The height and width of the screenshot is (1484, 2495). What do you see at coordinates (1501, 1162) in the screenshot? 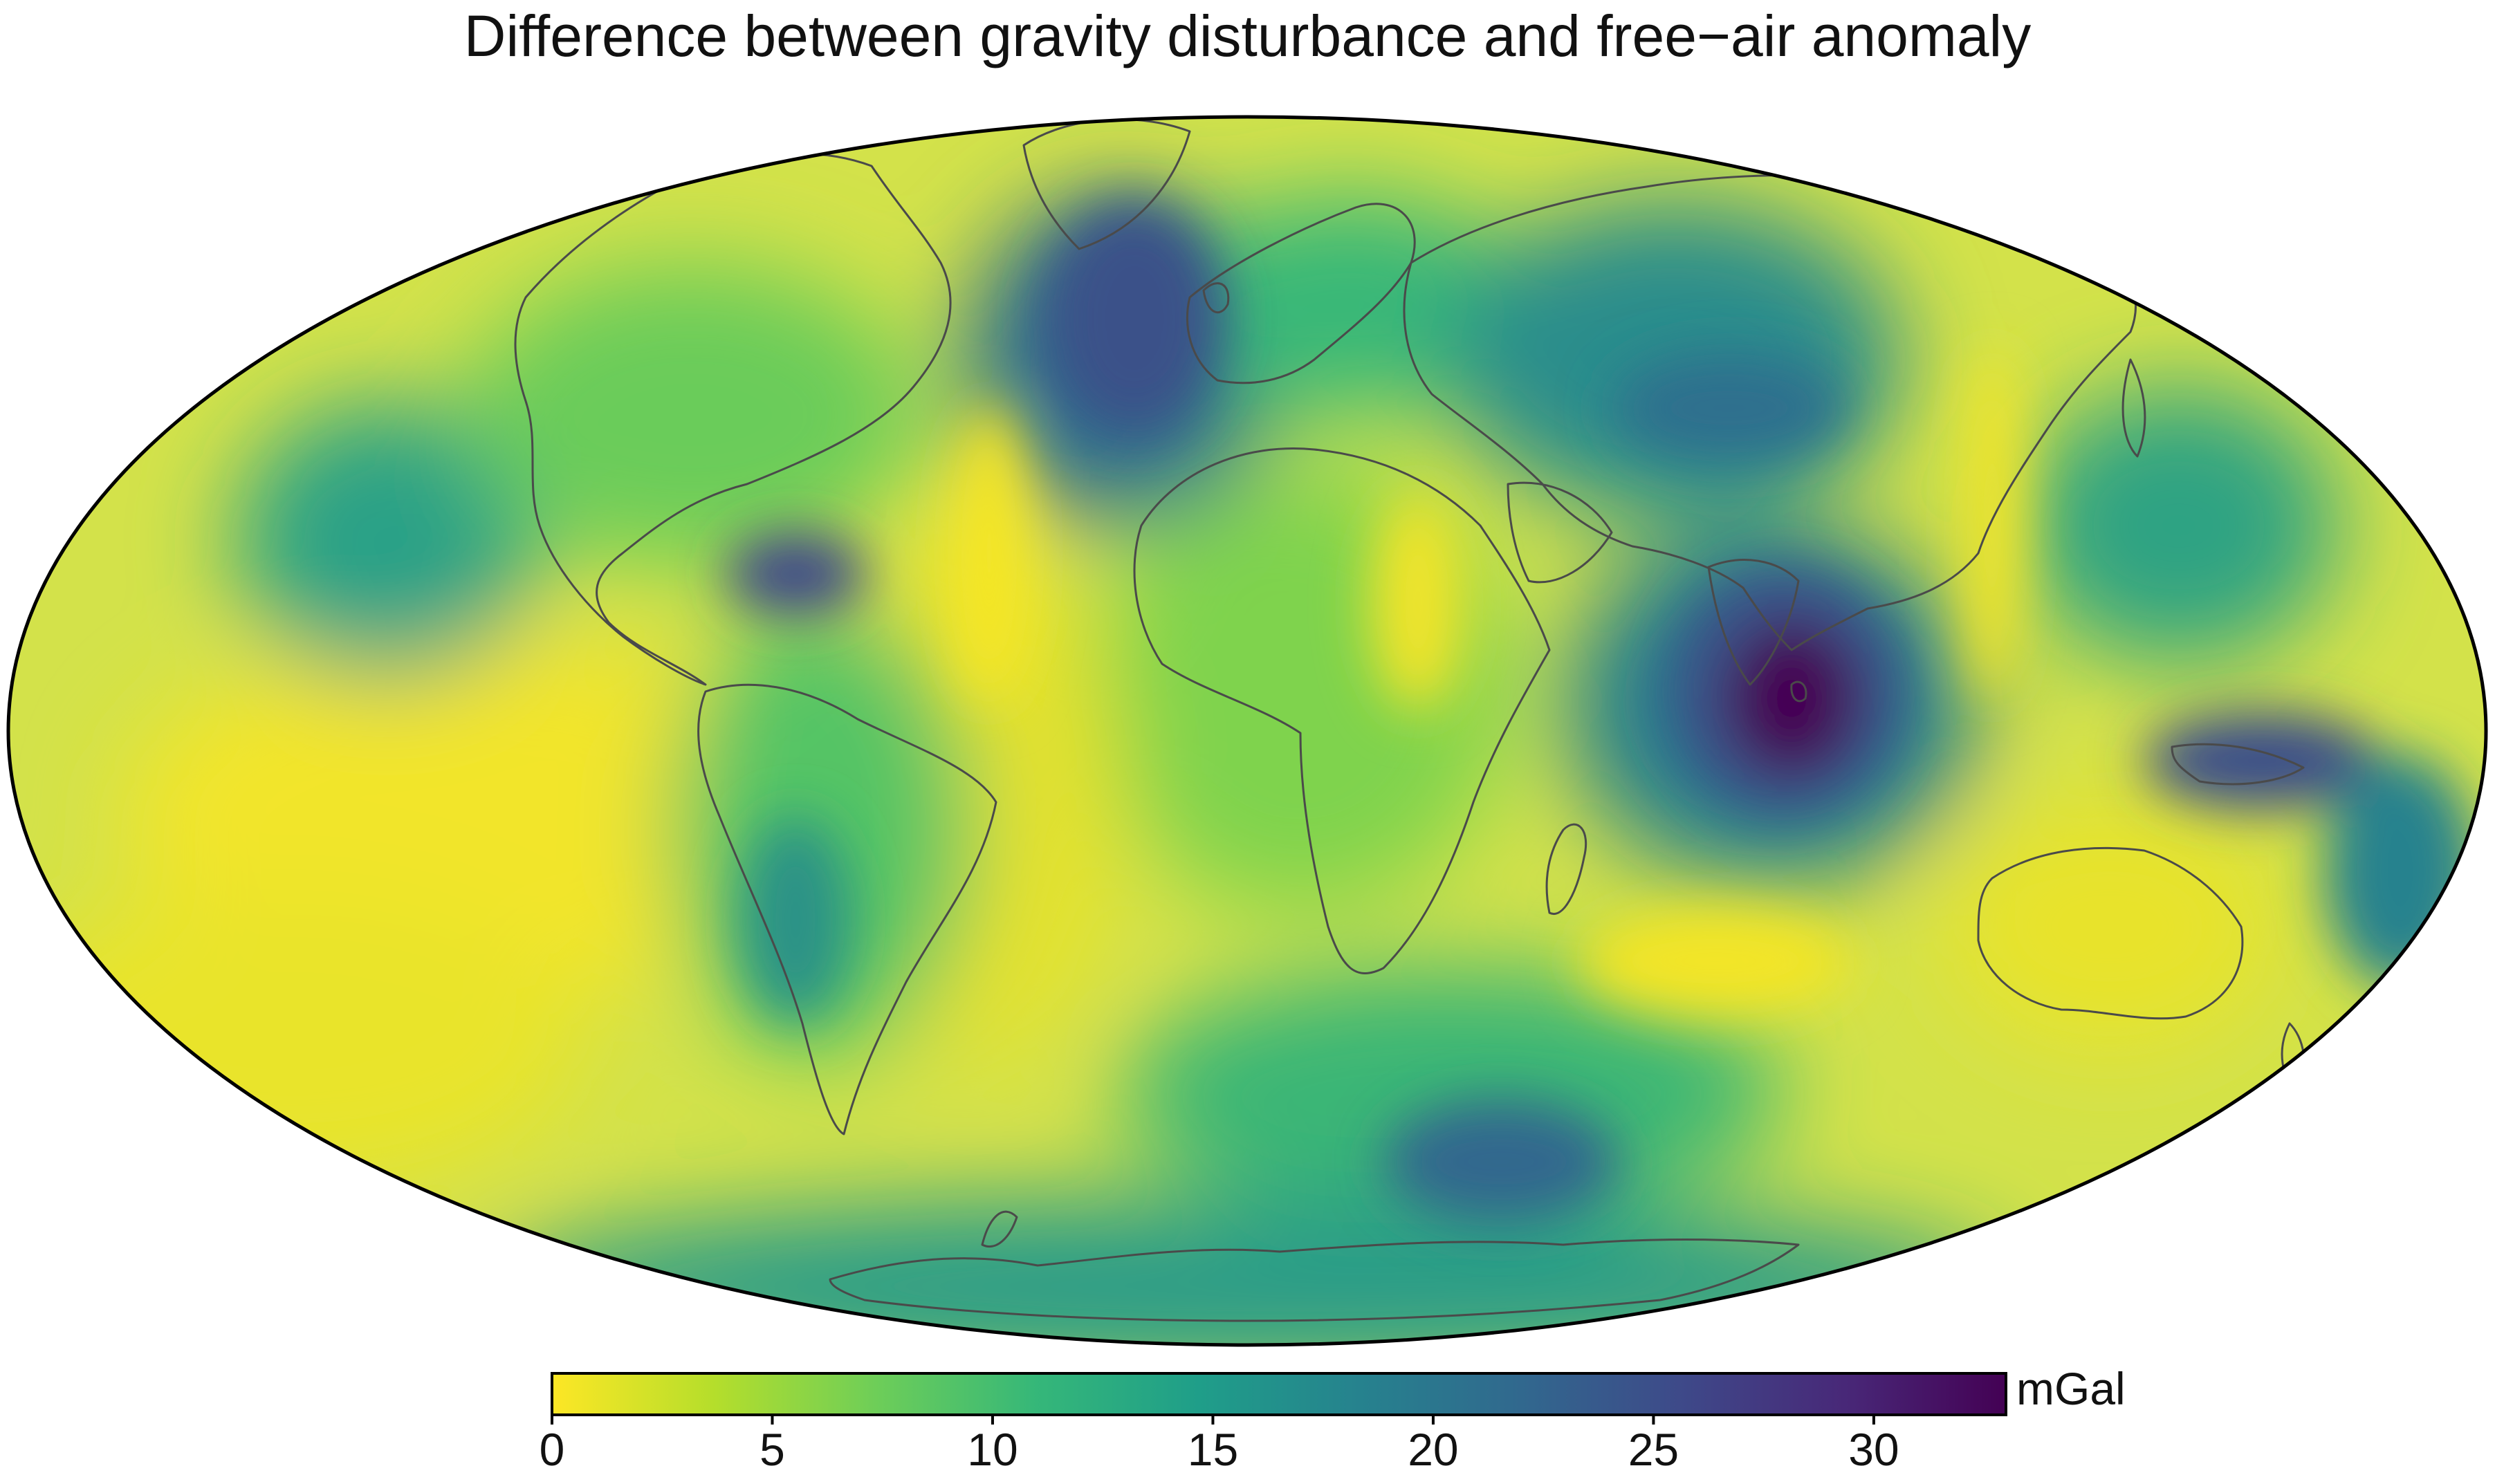
I see `blob-sw-indian` at bounding box center [1501, 1162].